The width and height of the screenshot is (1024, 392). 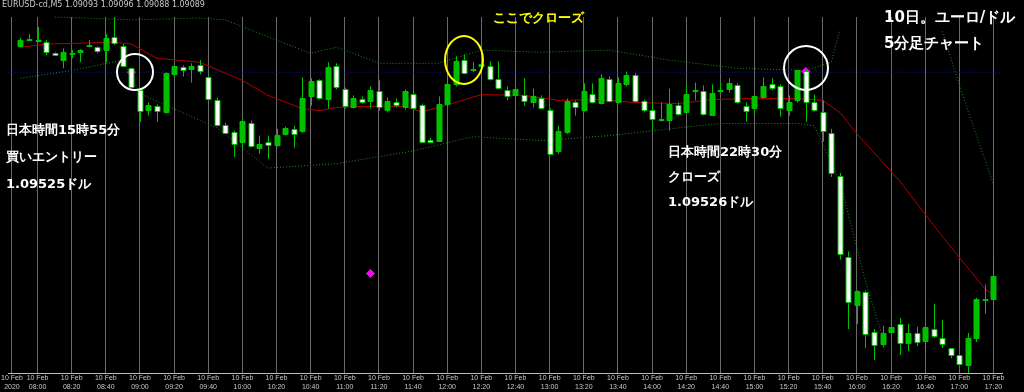 I want to click on annotation: 日本時間22時30分, so click(x=725, y=152).